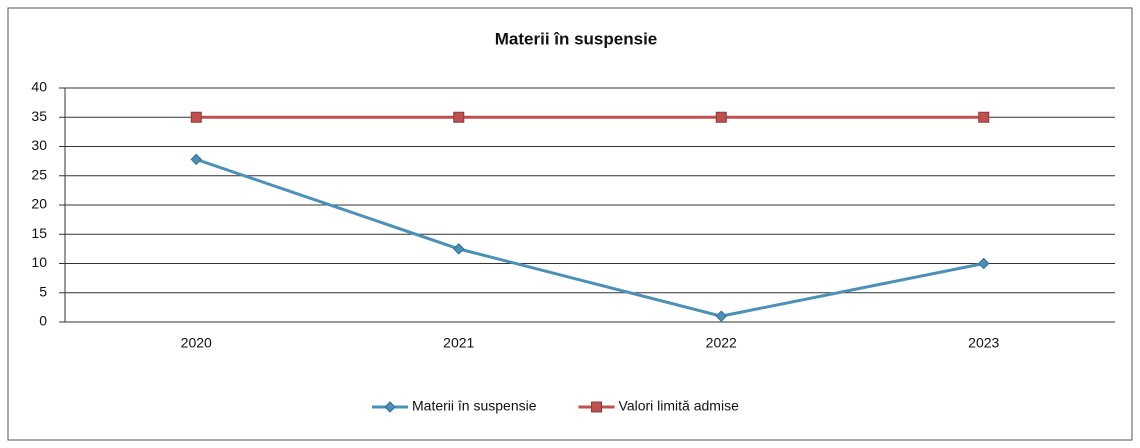  Describe the element at coordinates (39, 262) in the screenshot. I see `y-tick-label: 10` at that location.